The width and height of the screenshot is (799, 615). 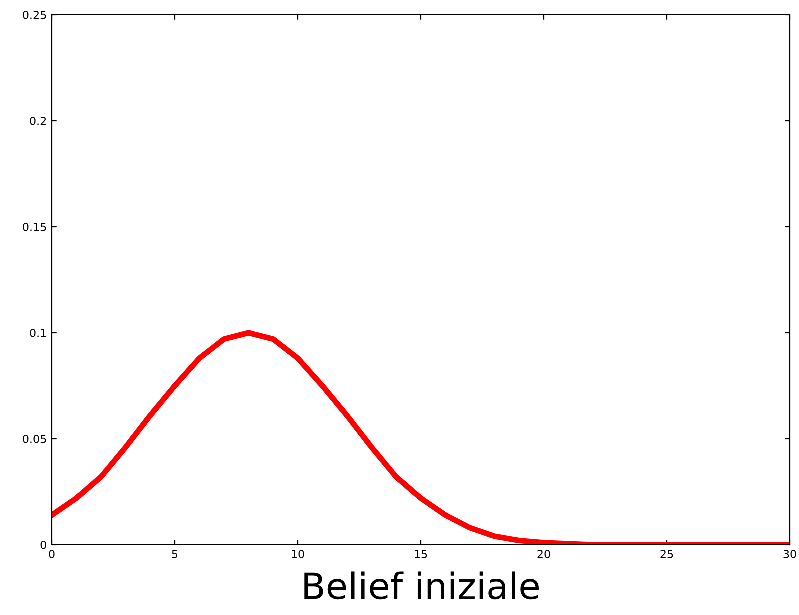 What do you see at coordinates (544, 554) in the screenshot?
I see `x-tick-label: 20` at bounding box center [544, 554].